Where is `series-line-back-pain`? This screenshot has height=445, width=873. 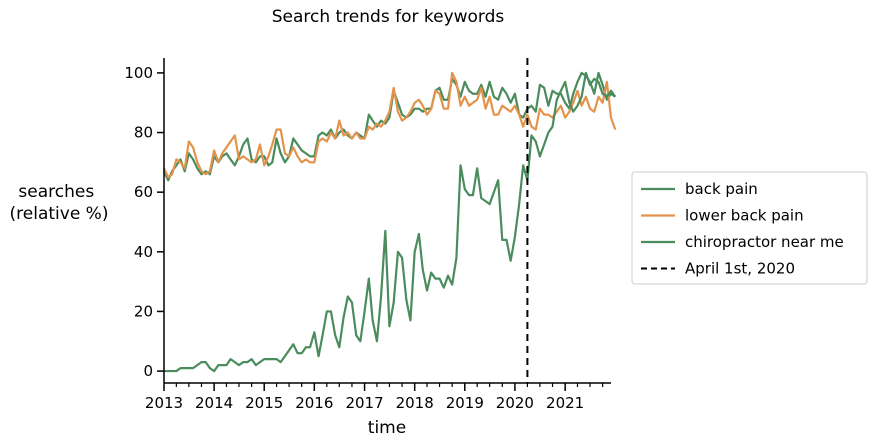
series-line-back-pain is located at coordinates (389, 126).